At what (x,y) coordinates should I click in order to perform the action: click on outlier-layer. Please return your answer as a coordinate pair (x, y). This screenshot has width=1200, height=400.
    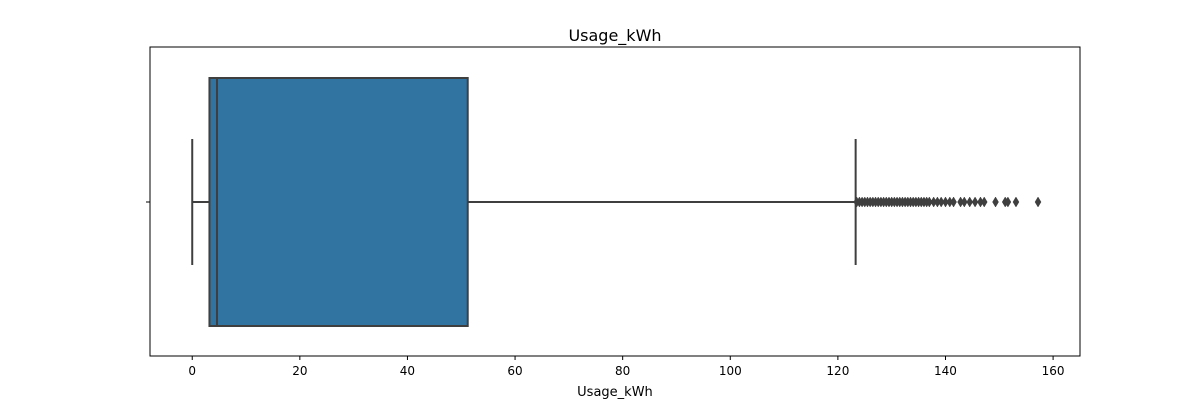
    Looking at the image, I should click on (947, 202).